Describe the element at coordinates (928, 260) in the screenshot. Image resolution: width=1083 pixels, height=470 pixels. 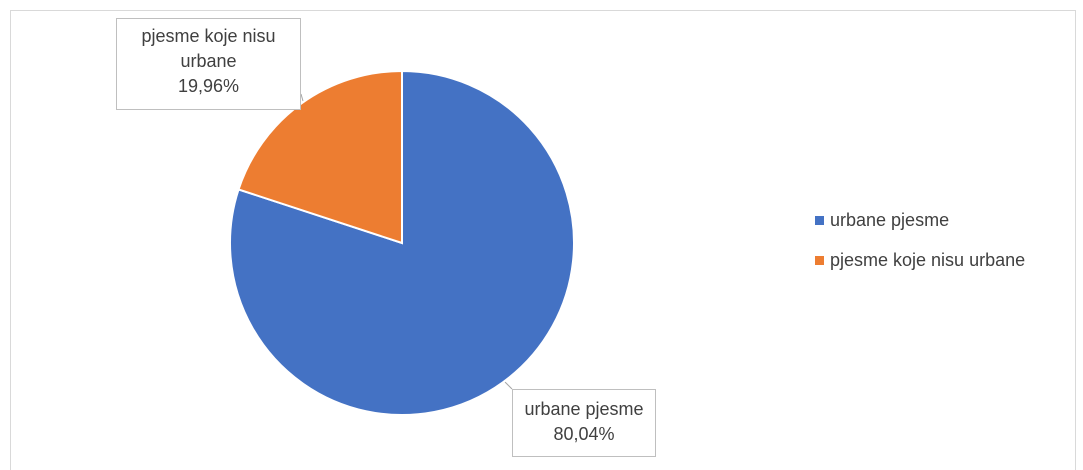
I see `legend-label-nisu-urbane: pjesme koje nisu urbane` at that location.